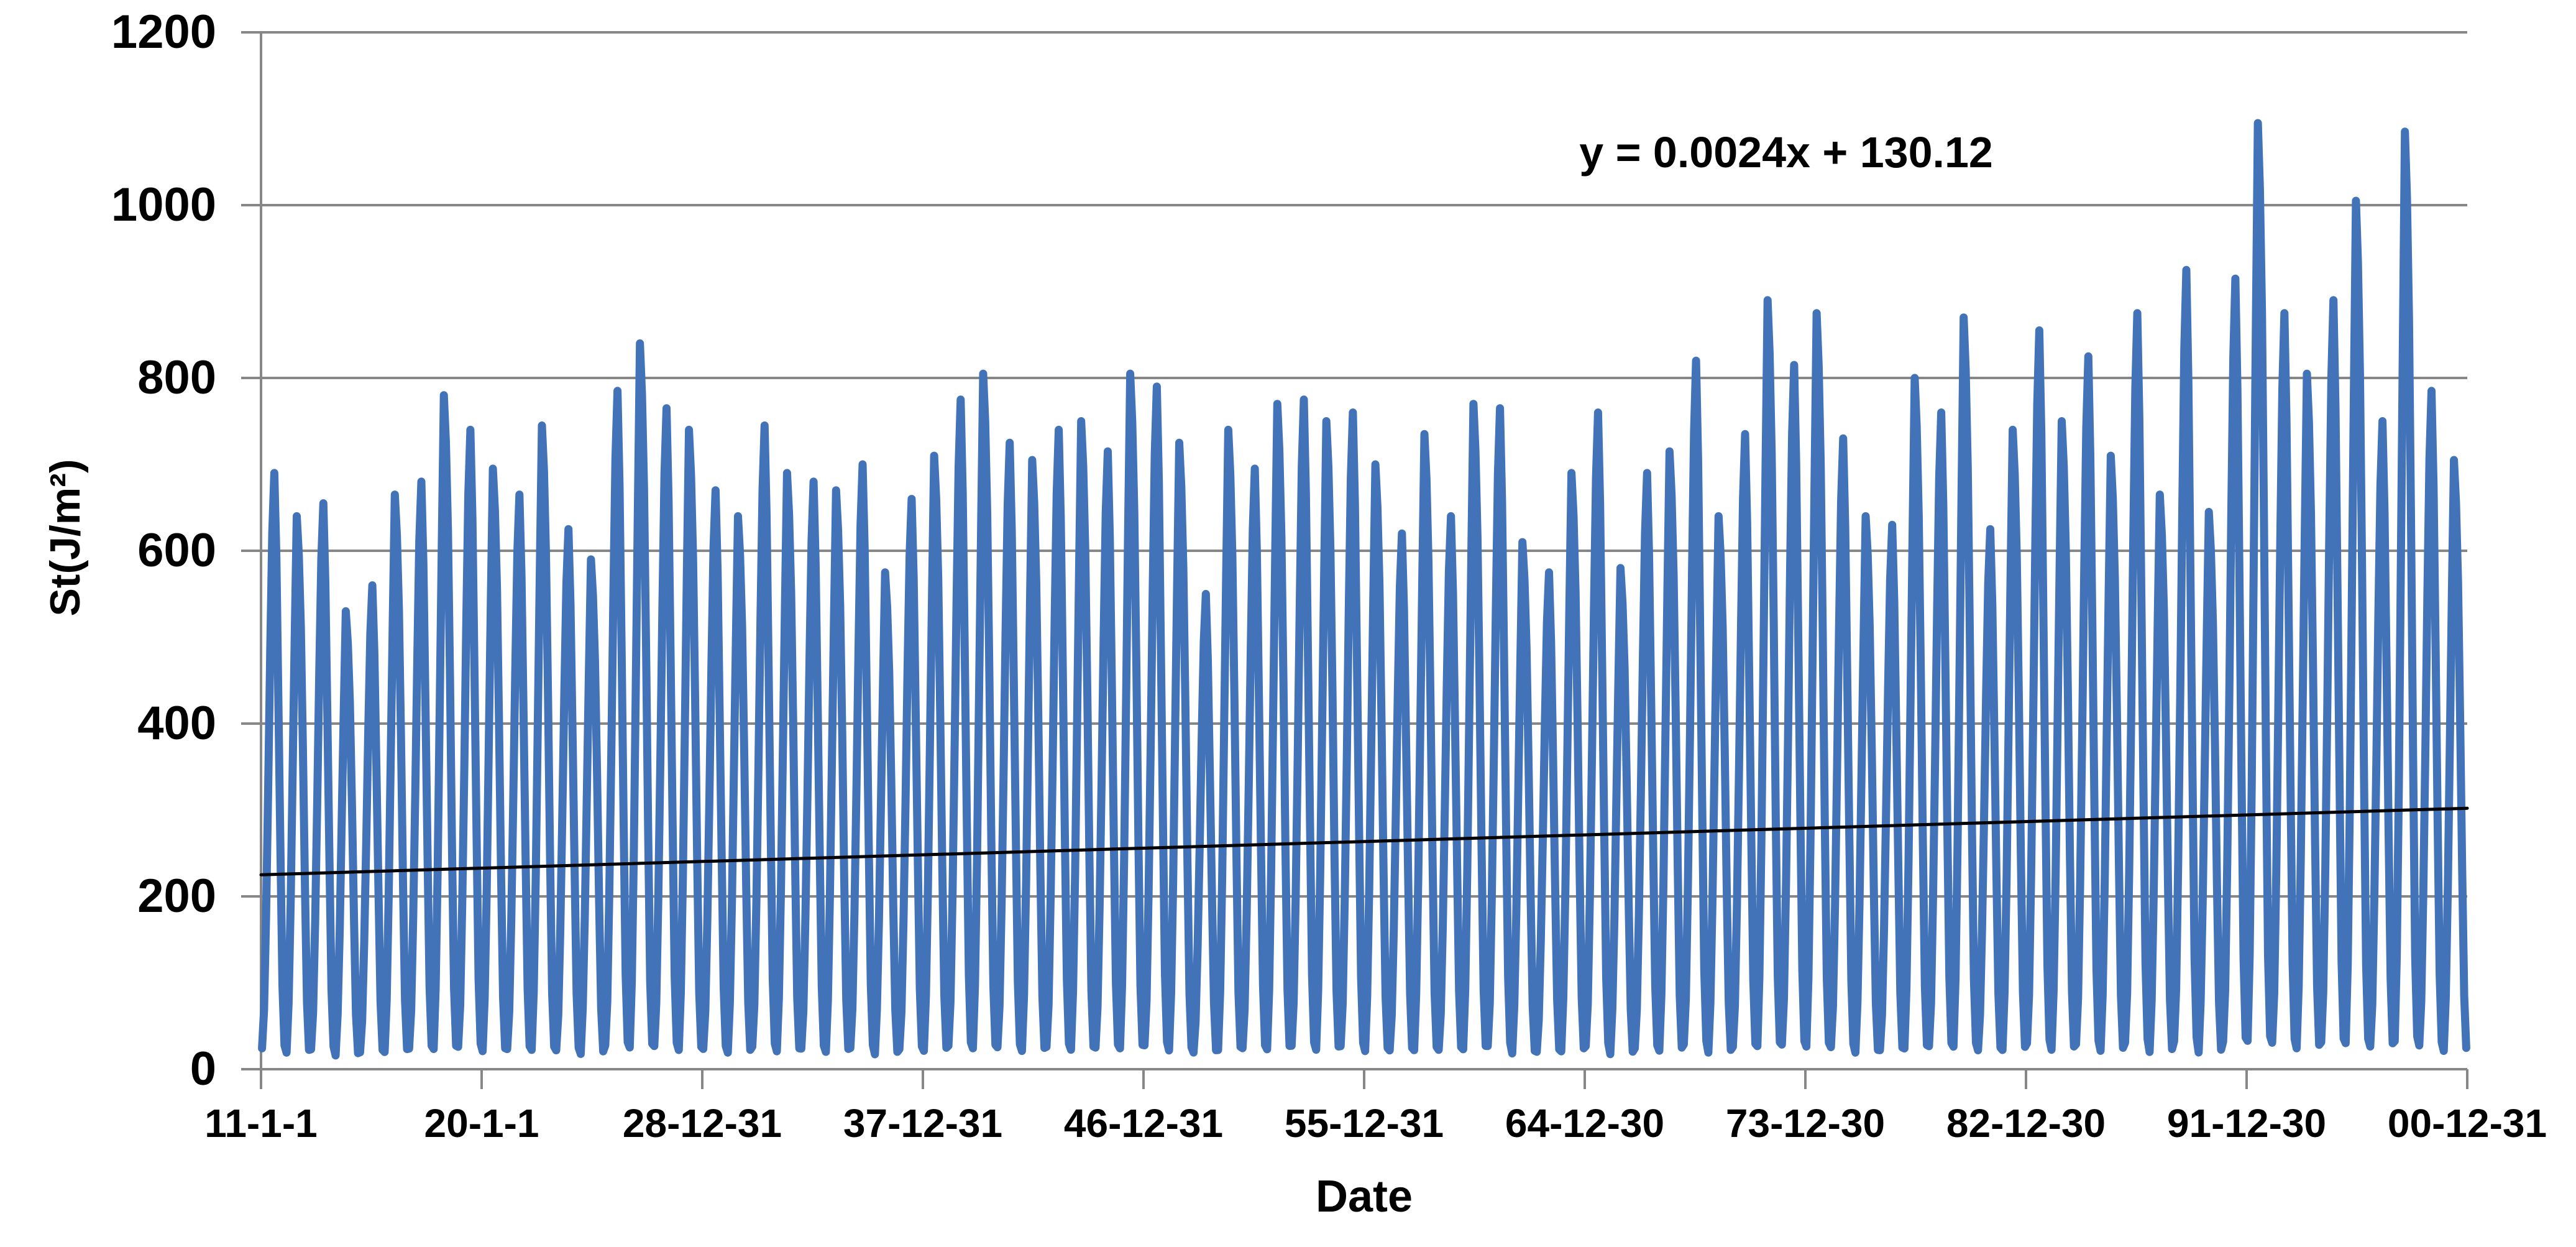 The image size is (2576, 1247). What do you see at coordinates (923, 1123) in the screenshot?
I see `x-tick-label-37-12-31: 37-12-31` at bounding box center [923, 1123].